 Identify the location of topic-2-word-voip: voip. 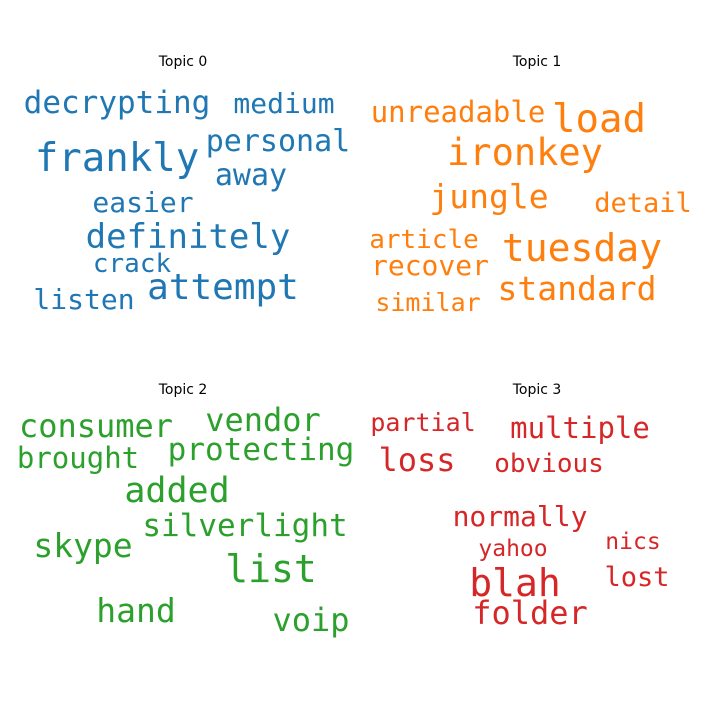
(310, 620).